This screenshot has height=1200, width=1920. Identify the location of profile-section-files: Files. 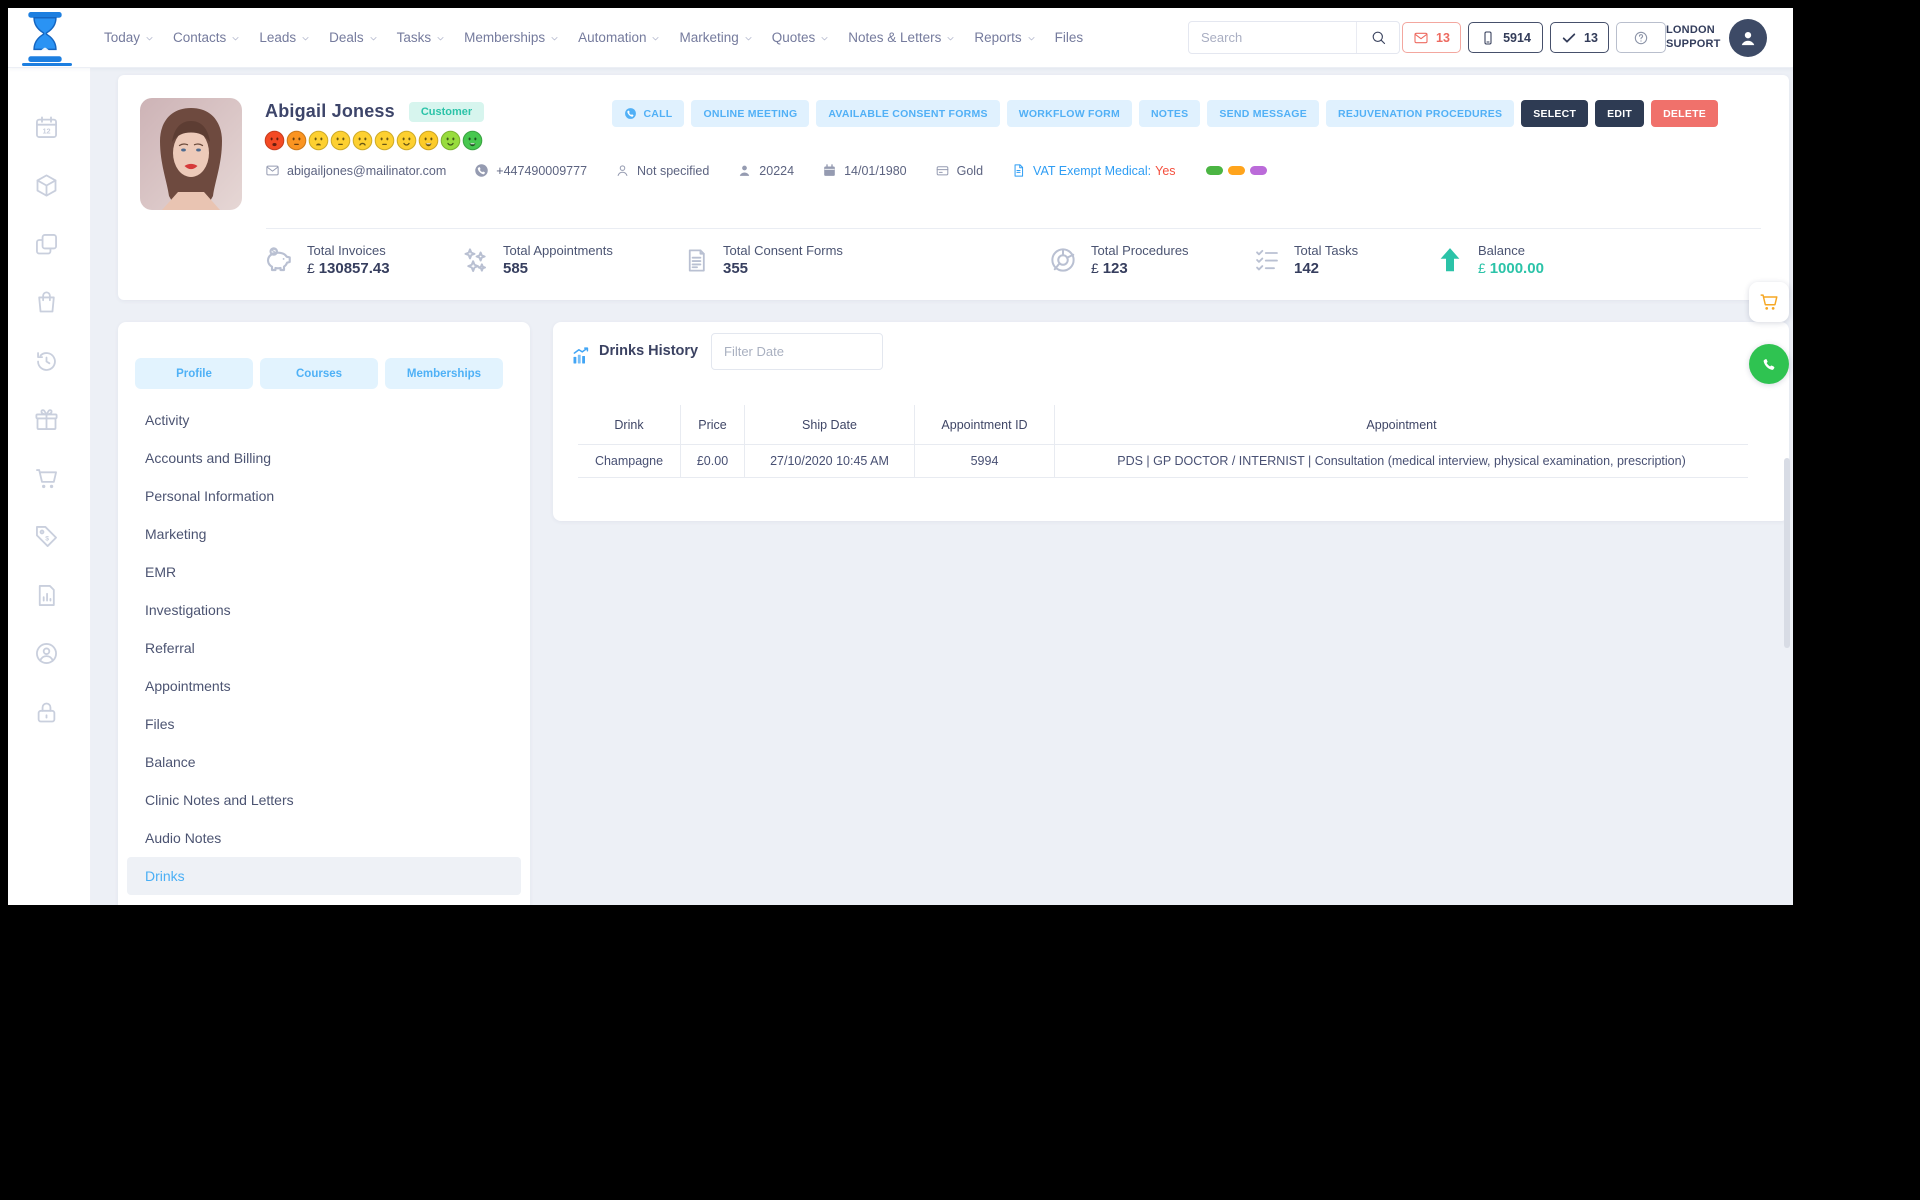
(160, 724).